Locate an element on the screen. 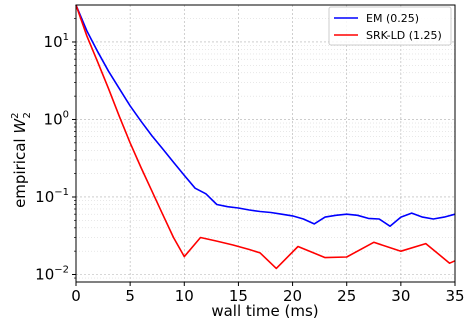  y-tick-label: 10⁻¹ is located at coordinates (52, 196).